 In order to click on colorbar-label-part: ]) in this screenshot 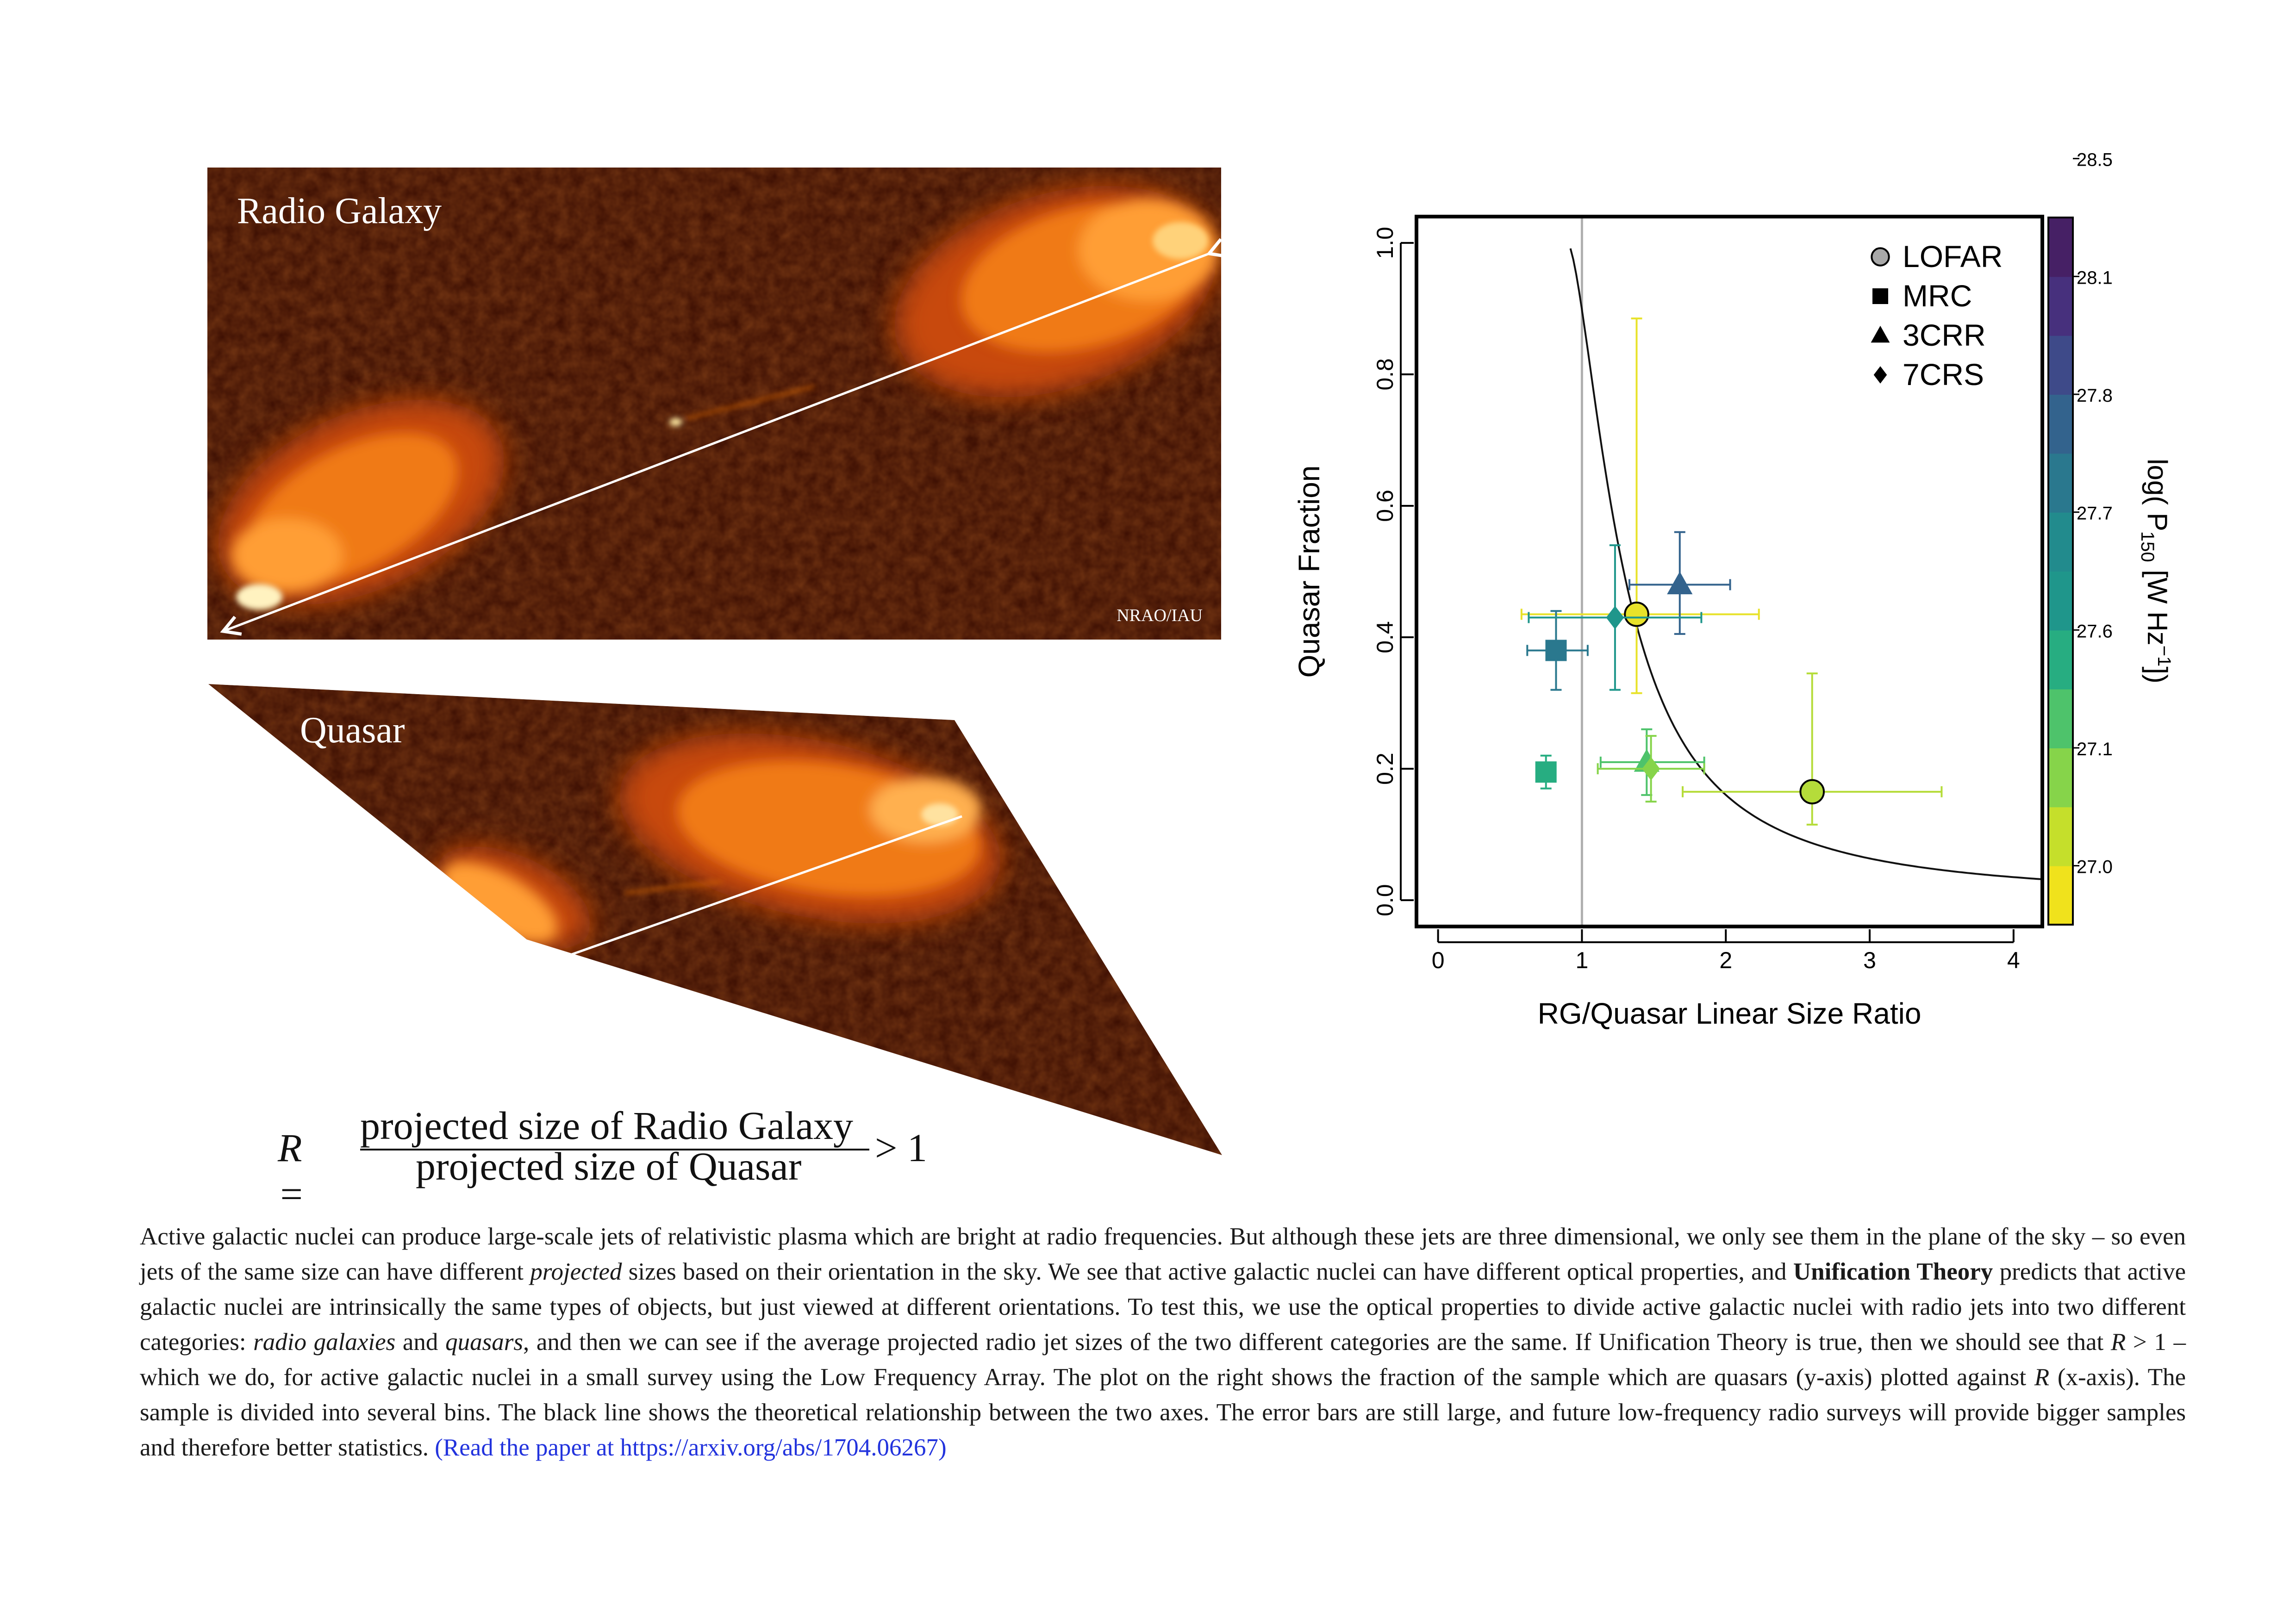, I will do `click(2157, 675)`.